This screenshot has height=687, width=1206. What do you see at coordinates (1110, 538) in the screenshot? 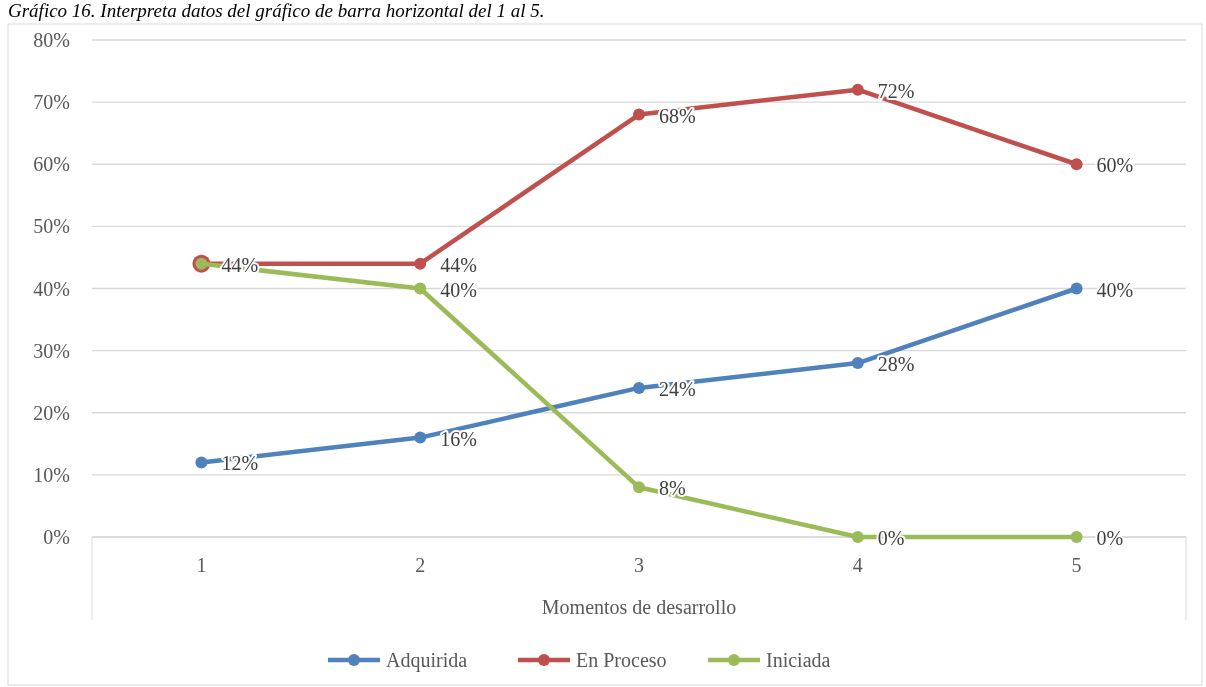
I see `data-label: 0%` at bounding box center [1110, 538].